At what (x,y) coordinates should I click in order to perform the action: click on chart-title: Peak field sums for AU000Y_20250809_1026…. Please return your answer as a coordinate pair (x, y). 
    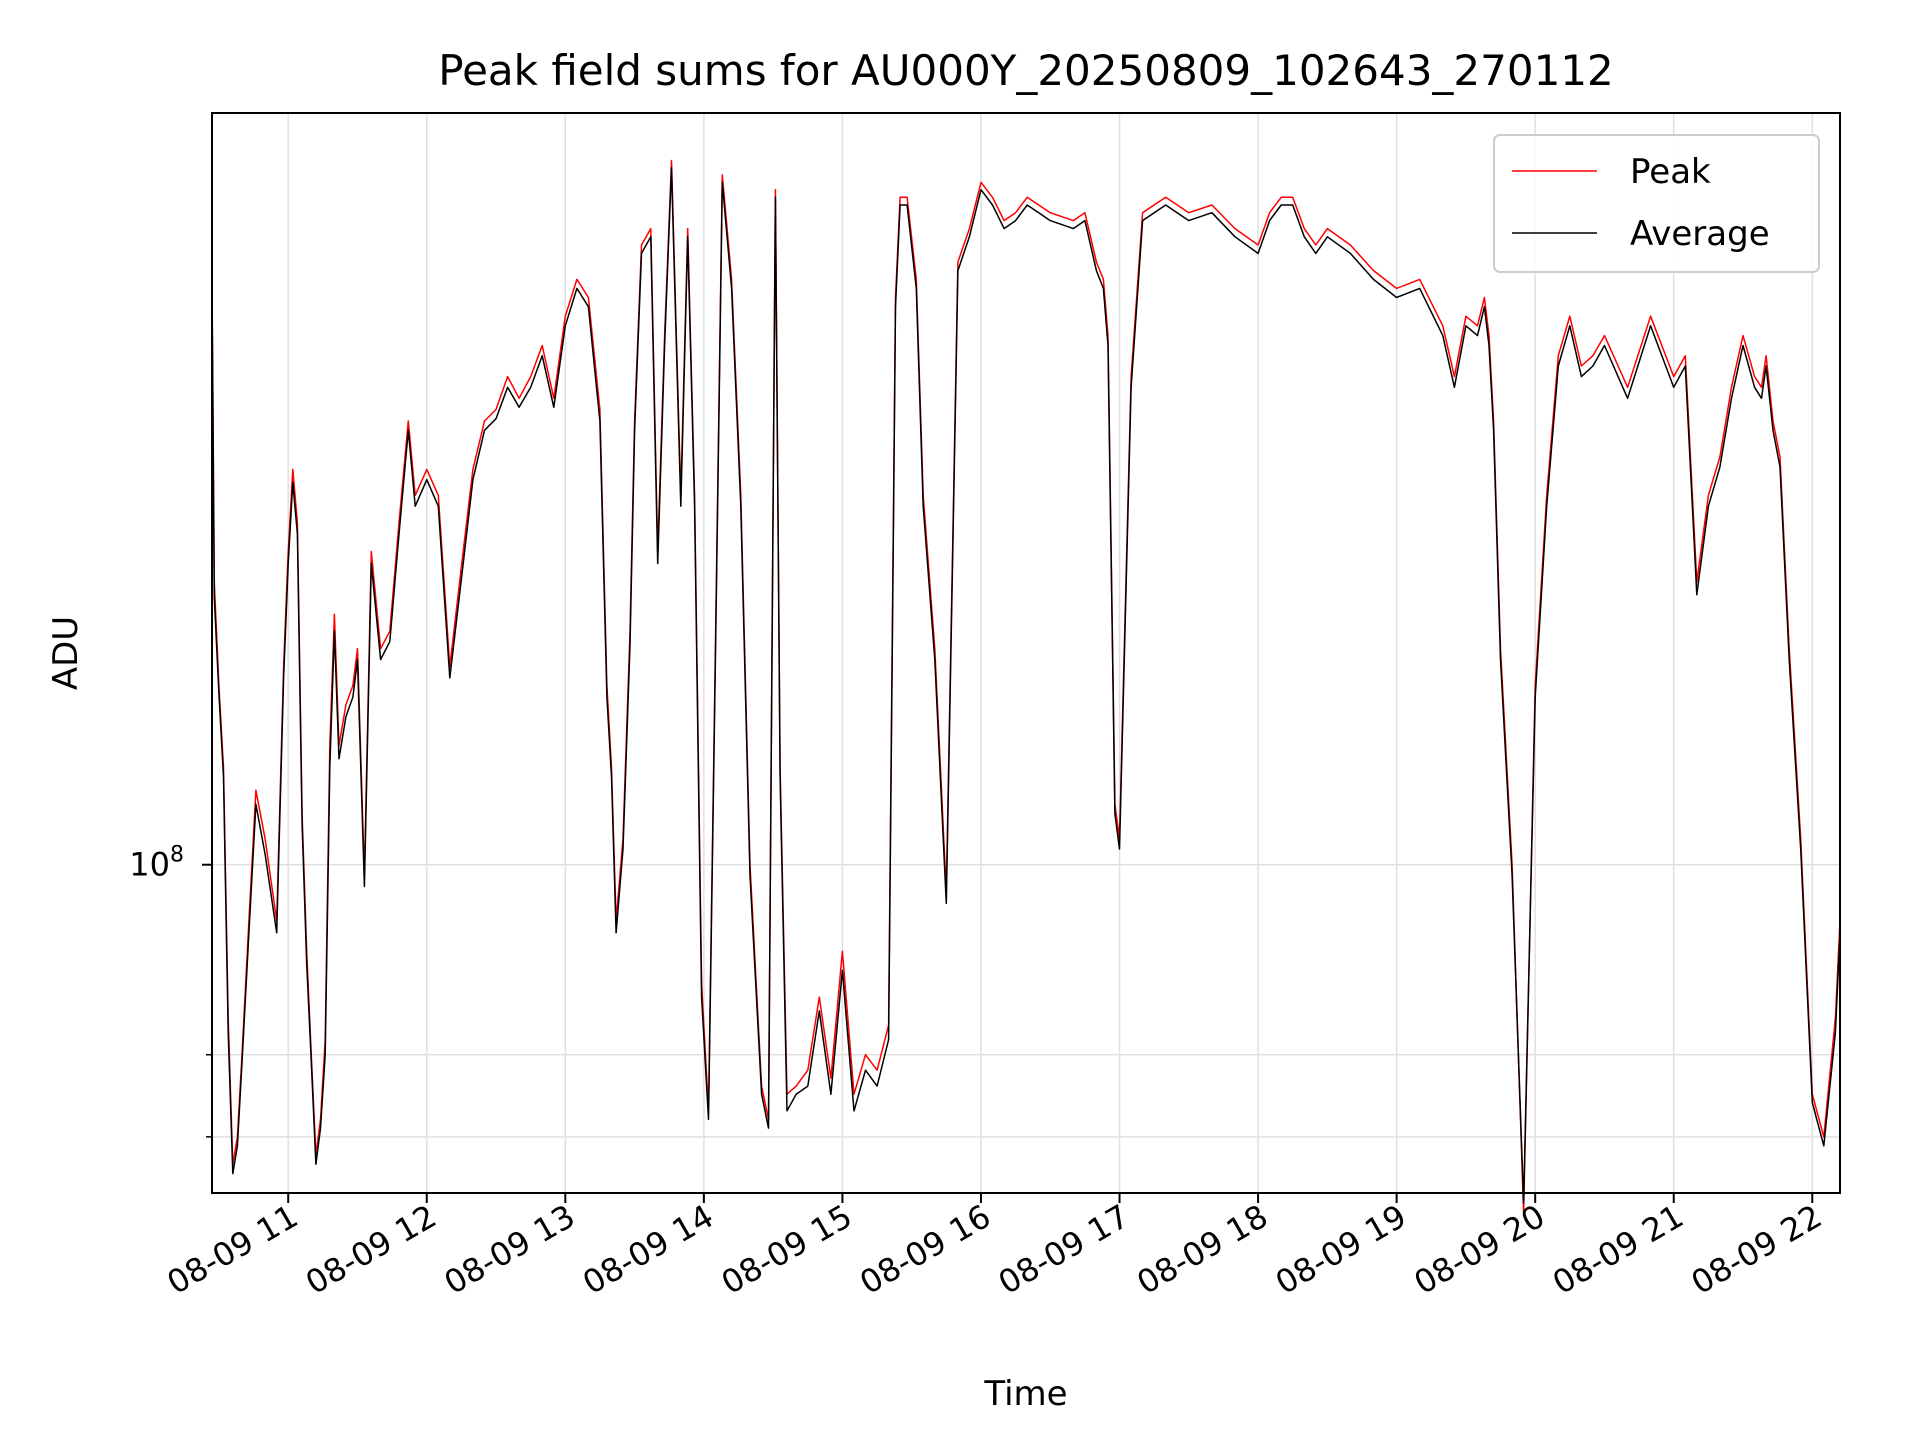
    Looking at the image, I should click on (1026, 70).